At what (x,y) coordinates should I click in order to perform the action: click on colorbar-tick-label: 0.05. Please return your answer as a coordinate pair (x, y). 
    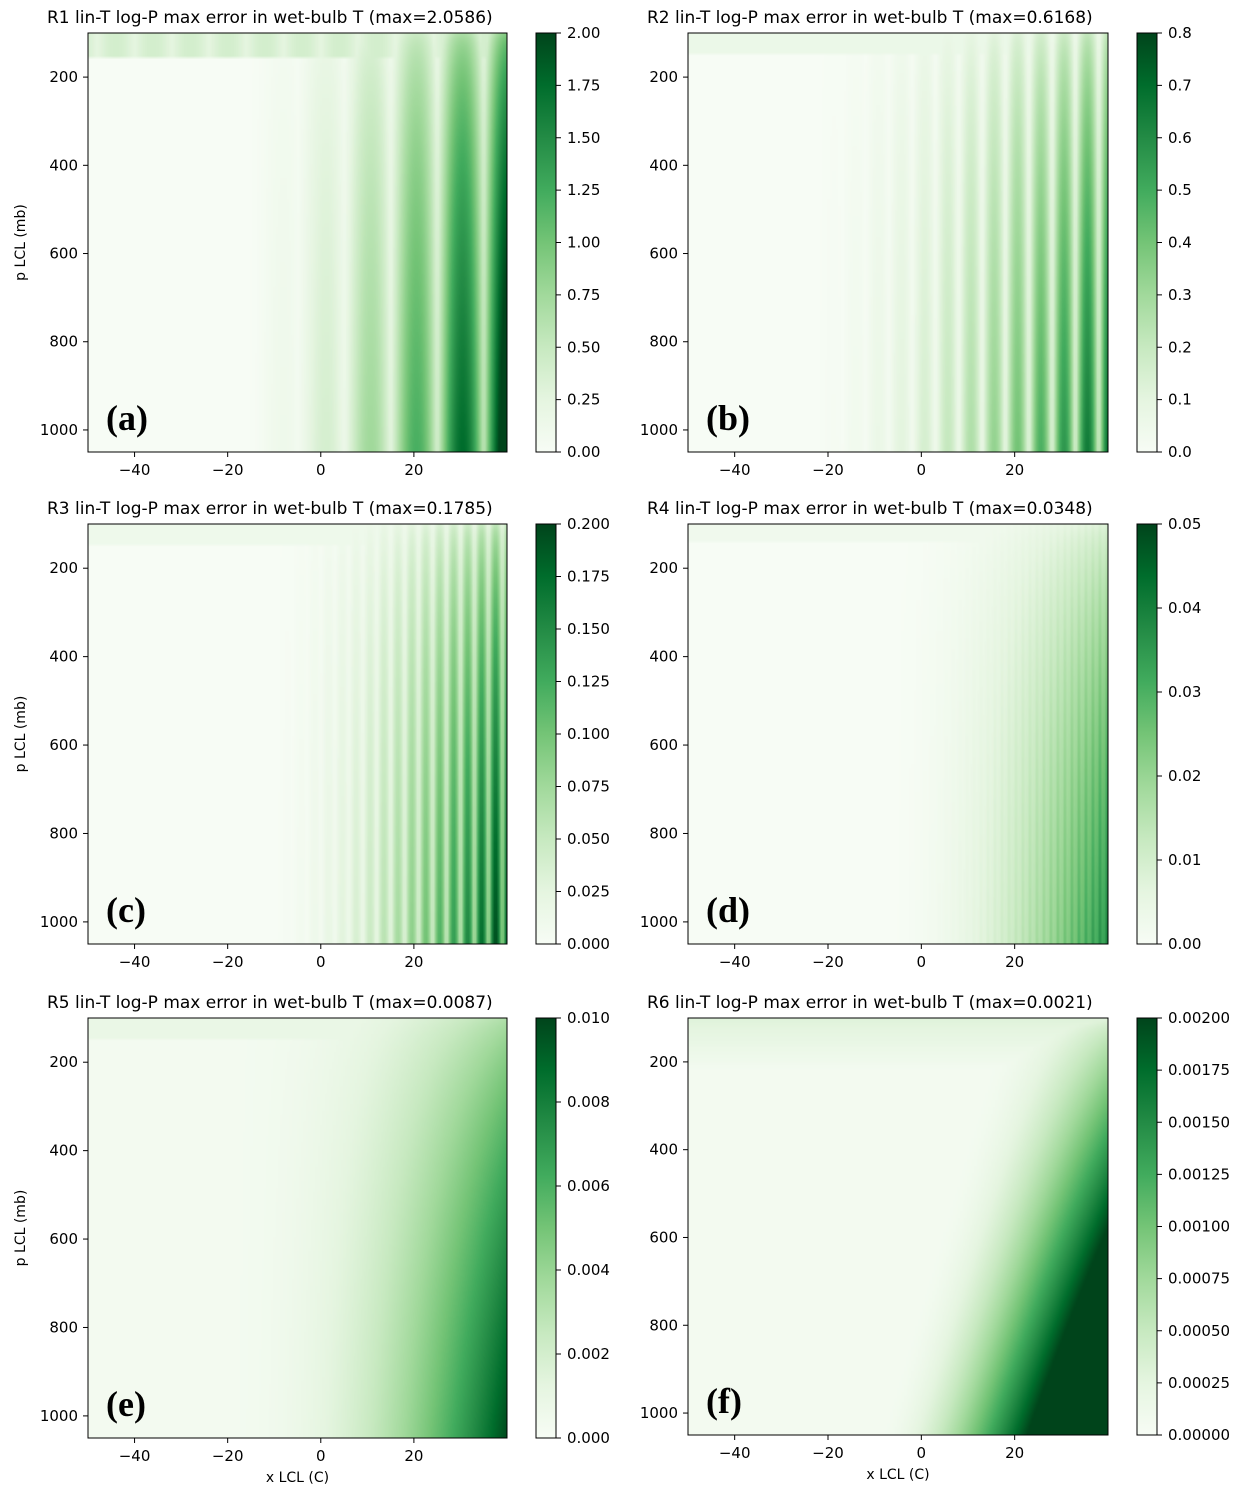
    Looking at the image, I should click on (1184, 524).